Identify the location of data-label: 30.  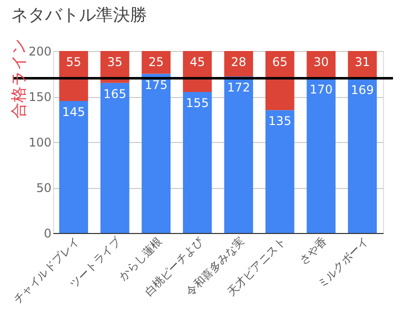
(321, 62).